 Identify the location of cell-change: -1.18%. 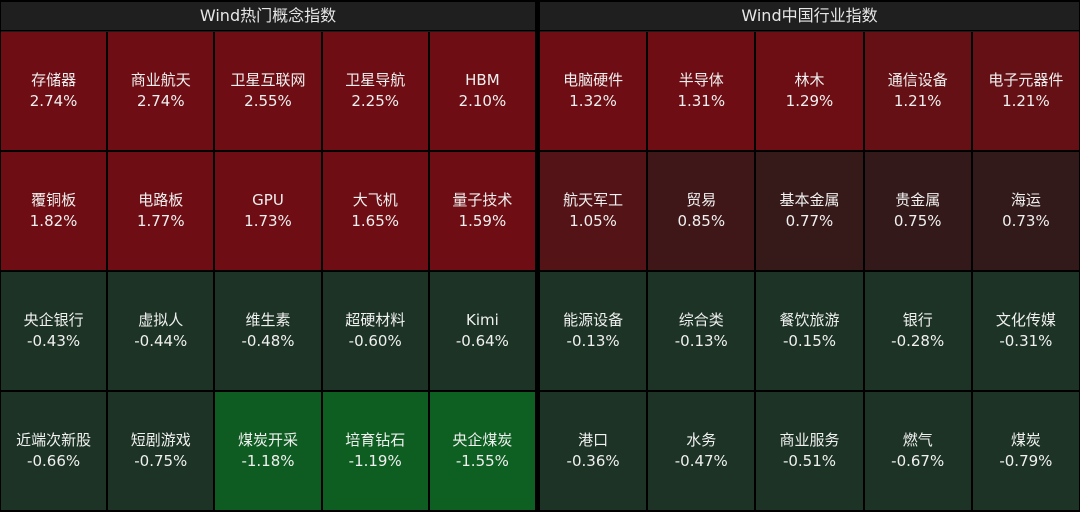
(268, 461).